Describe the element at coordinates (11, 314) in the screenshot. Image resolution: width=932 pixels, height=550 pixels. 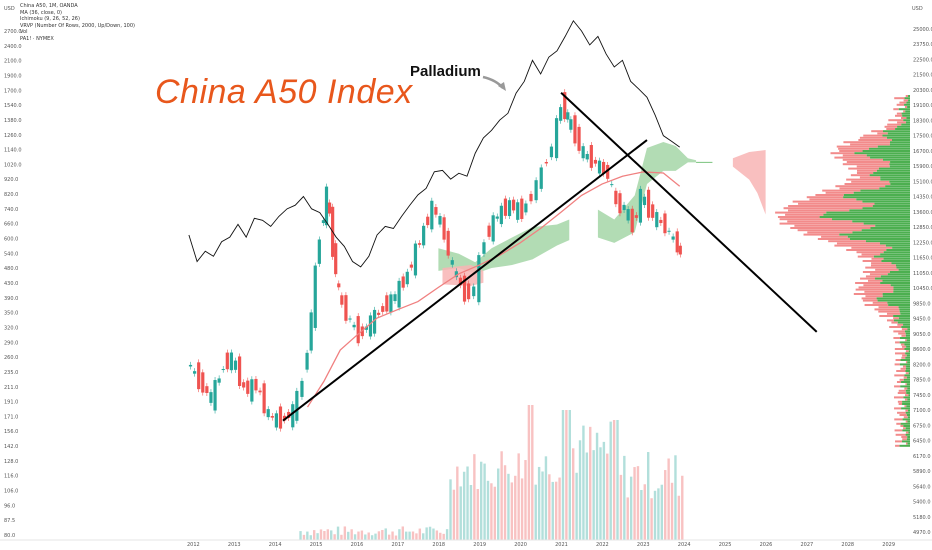
I see `left-tick-label: 350.0` at that location.